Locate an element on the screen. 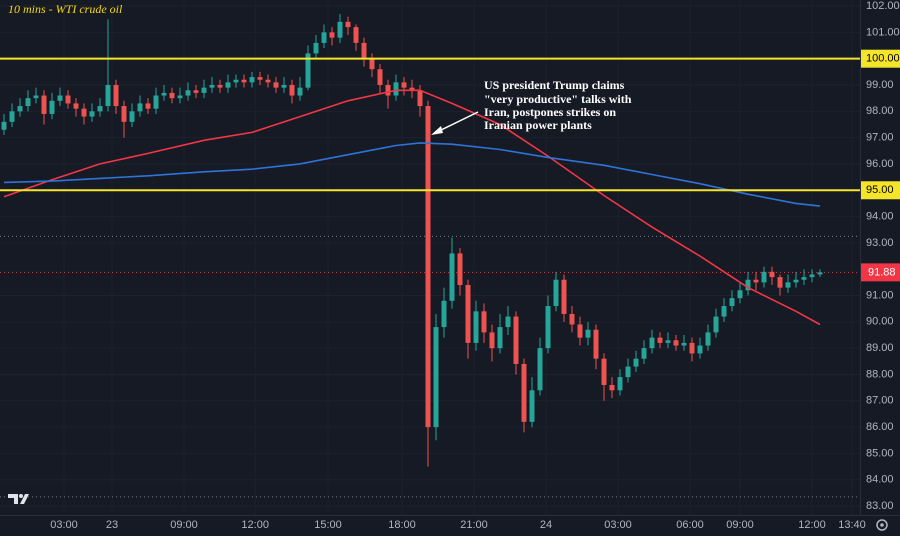 This screenshot has height=536, width=900. x-tick-label: 06:00 is located at coordinates (690, 525).